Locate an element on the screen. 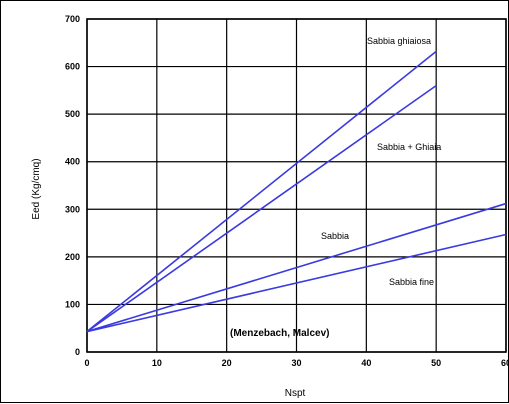 The image size is (509, 404). x-tick-label-20: 20 is located at coordinates (227, 363).